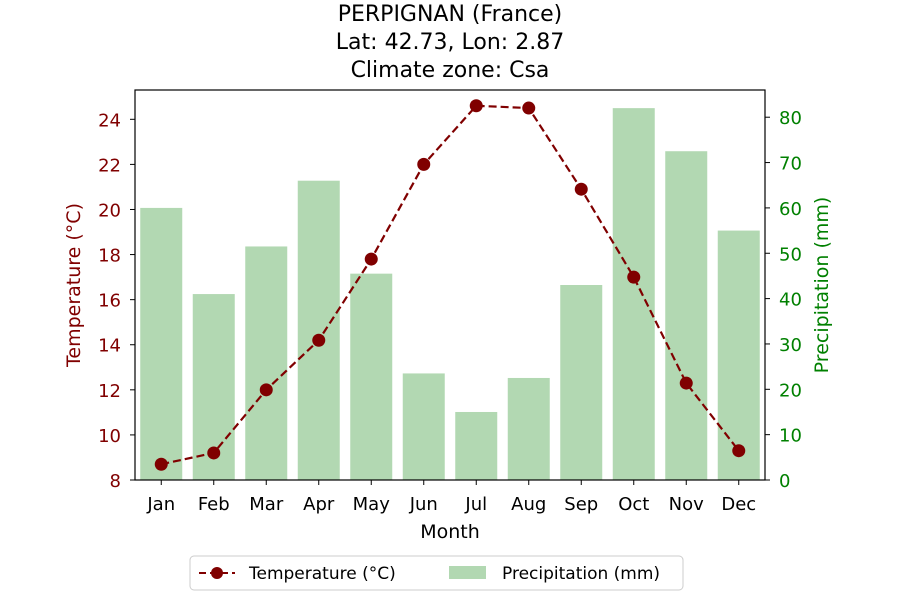 The height and width of the screenshot is (600, 900). Describe the element at coordinates (822, 285) in the screenshot. I see `precipitation-axis-label: Precipitation (mm)` at that location.